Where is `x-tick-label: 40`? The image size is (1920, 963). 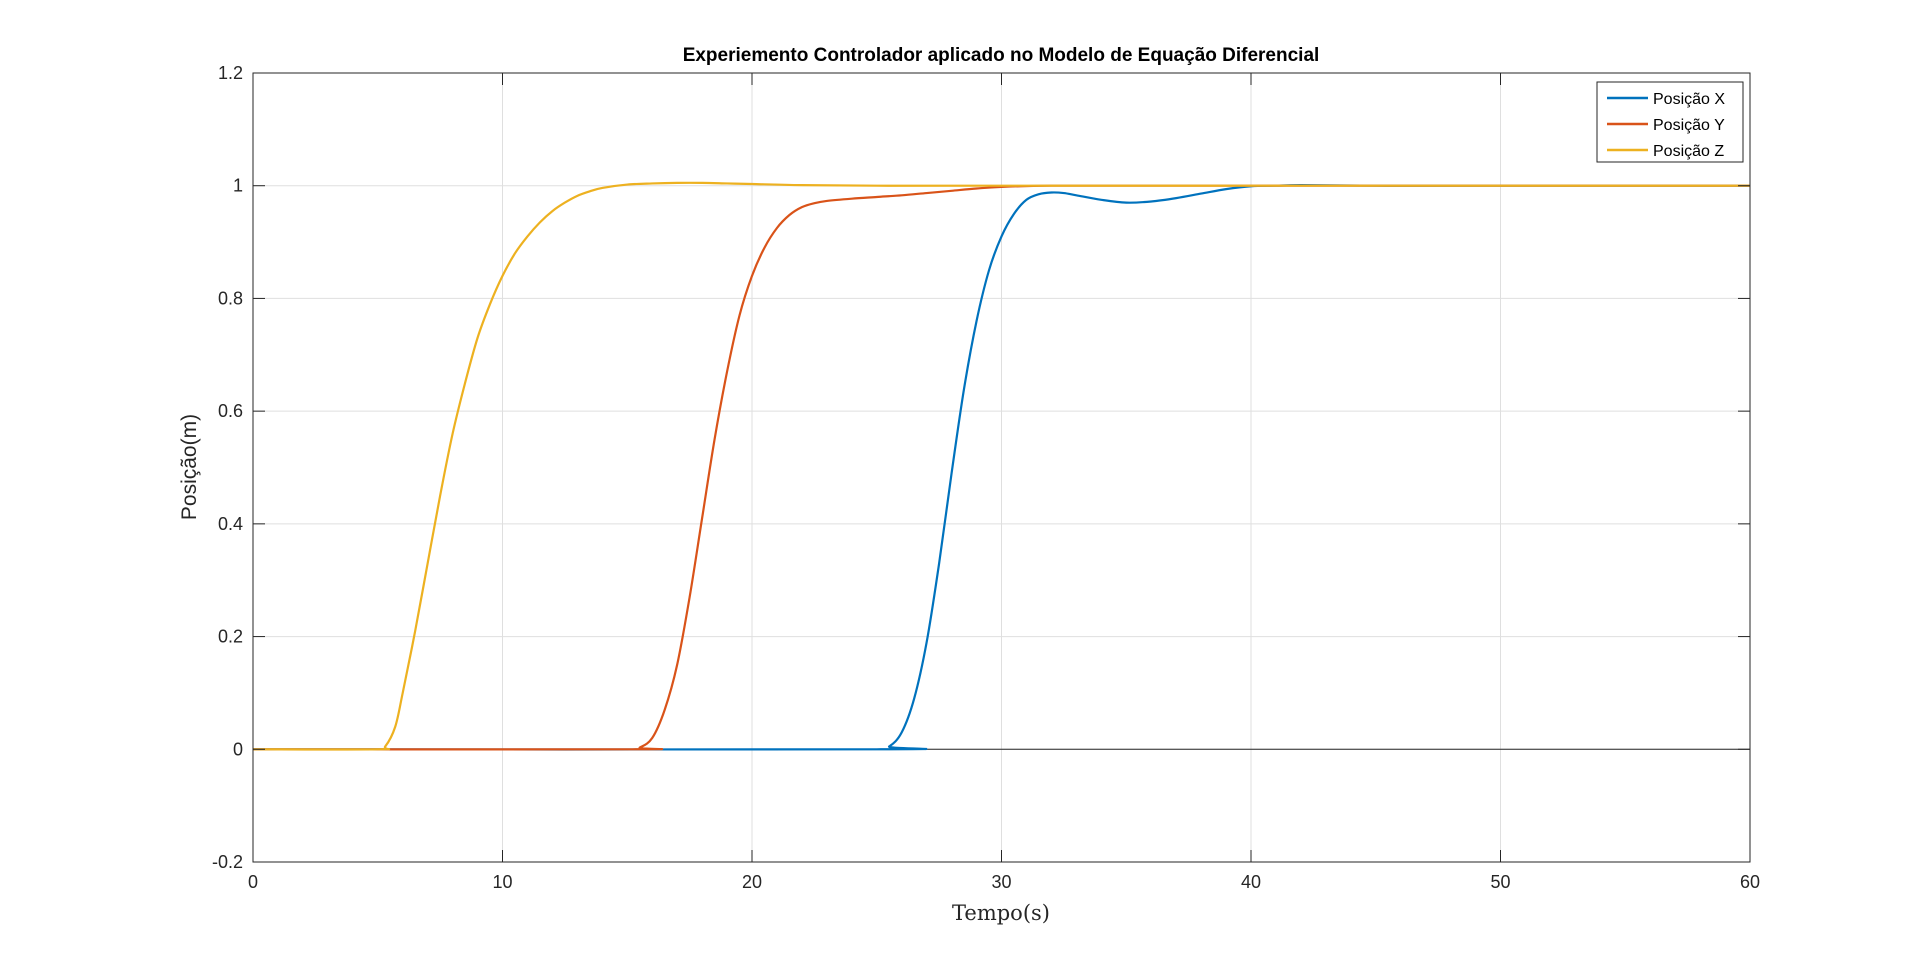
x-tick-label: 40 is located at coordinates (1251, 882).